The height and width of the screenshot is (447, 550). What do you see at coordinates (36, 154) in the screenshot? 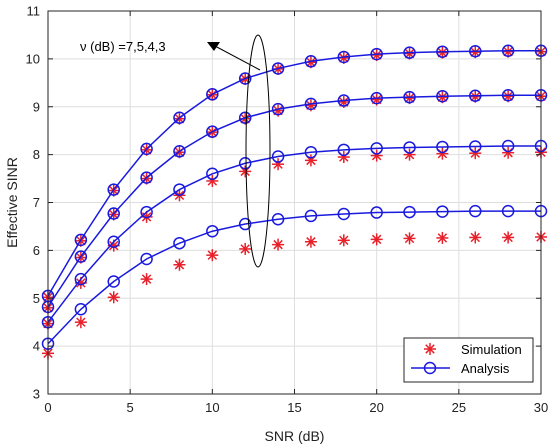
I see `y-tick-label: 8` at bounding box center [36, 154].